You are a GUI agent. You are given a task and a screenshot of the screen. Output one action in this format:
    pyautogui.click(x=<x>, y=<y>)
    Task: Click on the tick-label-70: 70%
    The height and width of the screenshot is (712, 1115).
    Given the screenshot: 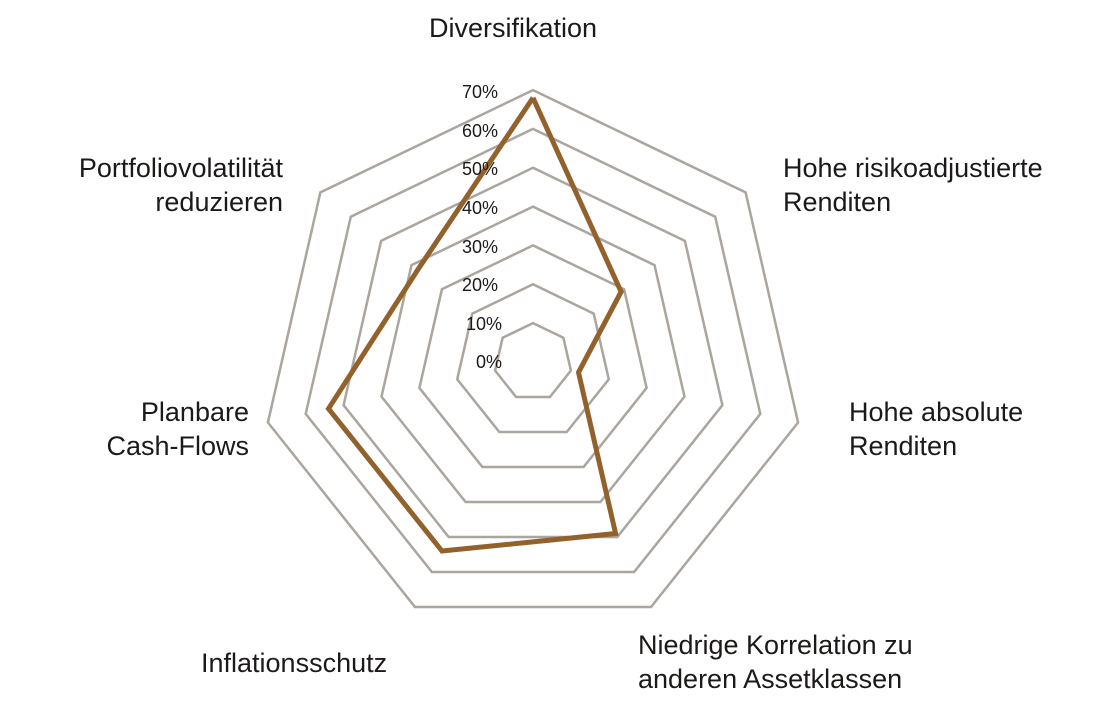 What is the action you would take?
    pyautogui.click(x=480, y=92)
    